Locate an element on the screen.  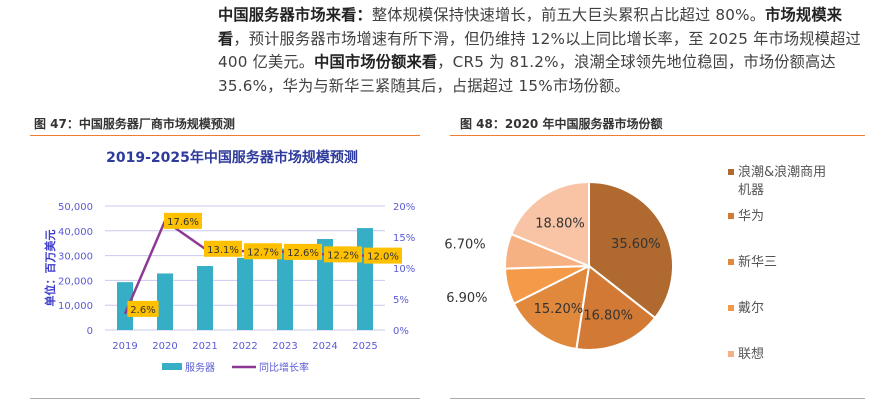
bold-lead: 中国服务器市场来看： is located at coordinates (295, 15).